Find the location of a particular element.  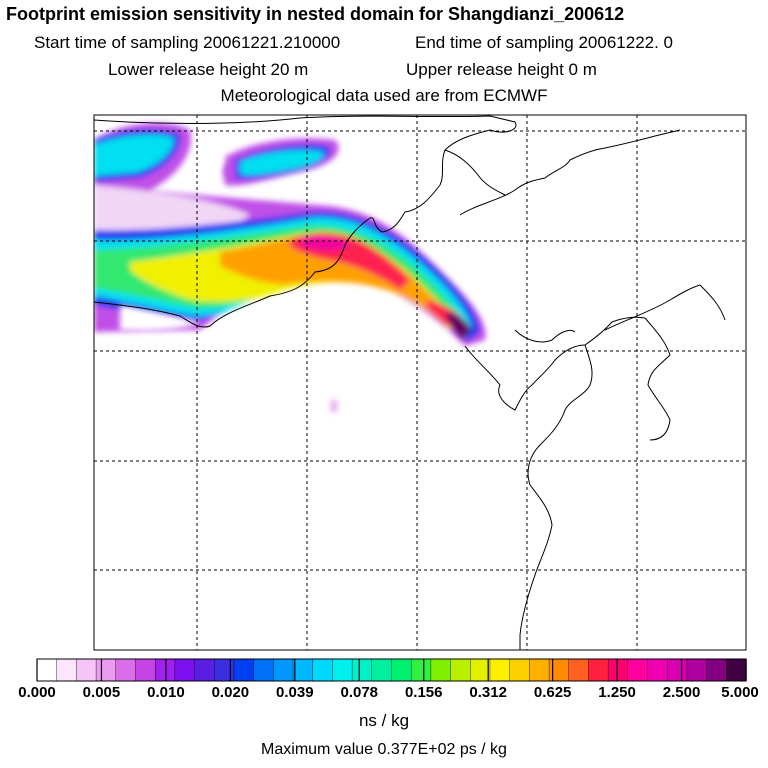

colorbar-tick-label: 5.000 is located at coordinates (740, 692).